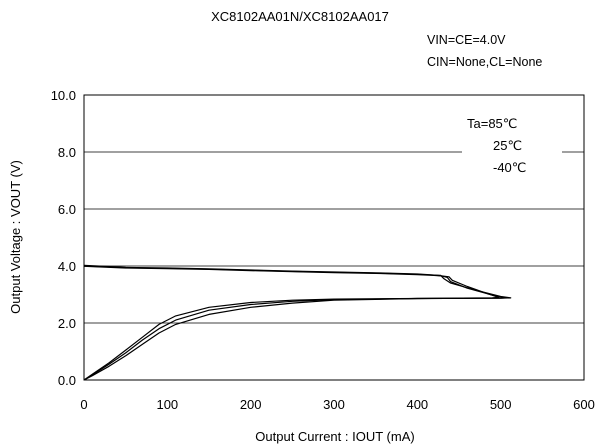 This screenshot has width=604, height=445. What do you see at coordinates (67, 380) in the screenshot?
I see `y-tick-label: 0.0` at bounding box center [67, 380].